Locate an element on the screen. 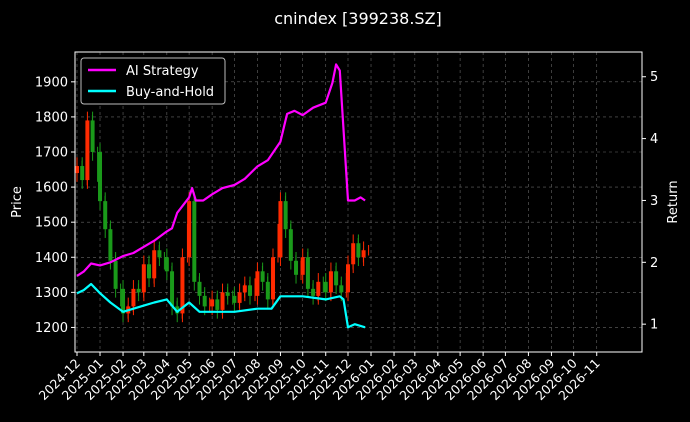  legend-label-ai: AI Strategy is located at coordinates (162, 71).